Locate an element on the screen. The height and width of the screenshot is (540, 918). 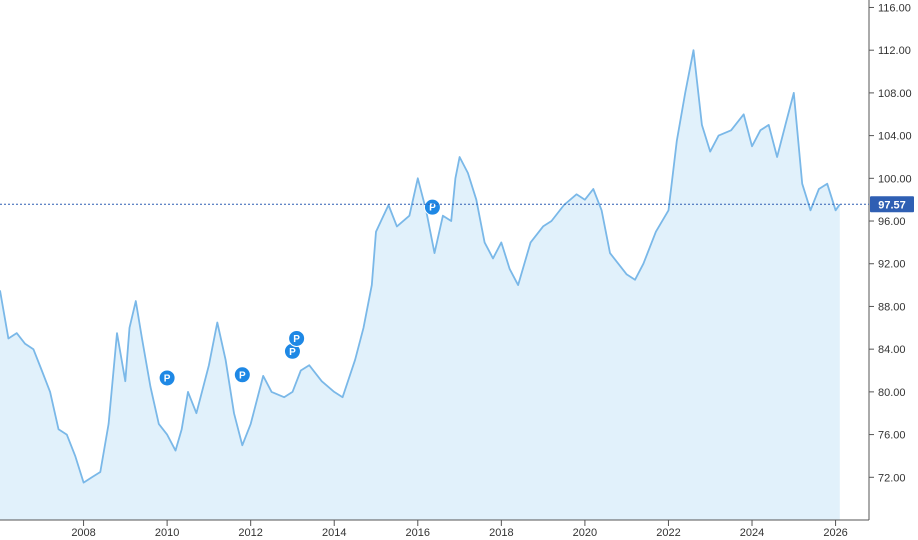
y-tick-label: 108.00 is located at coordinates (895, 94).